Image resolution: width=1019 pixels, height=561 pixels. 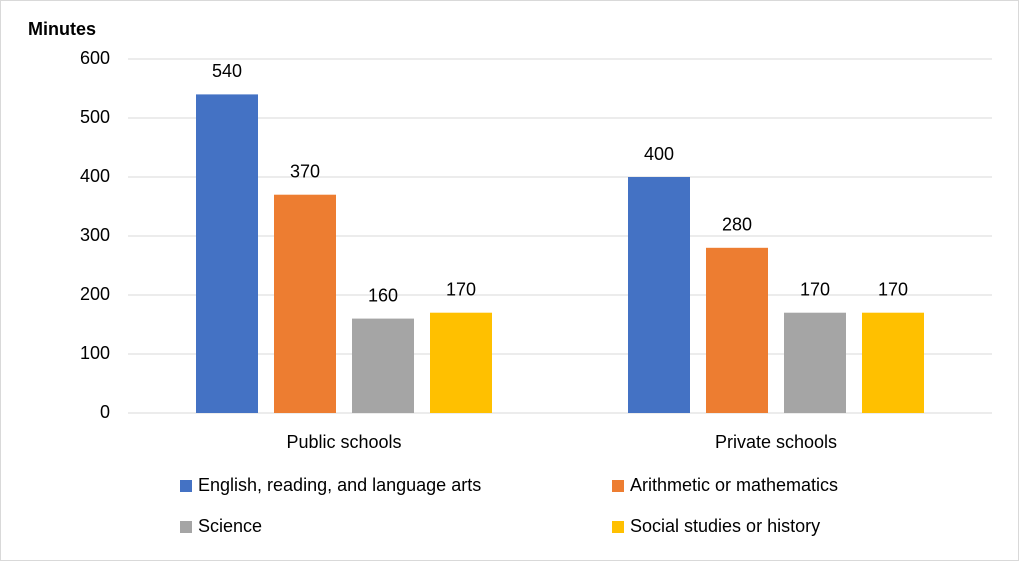 What do you see at coordinates (776, 442) in the screenshot?
I see `x-tick-label: Private schools` at bounding box center [776, 442].